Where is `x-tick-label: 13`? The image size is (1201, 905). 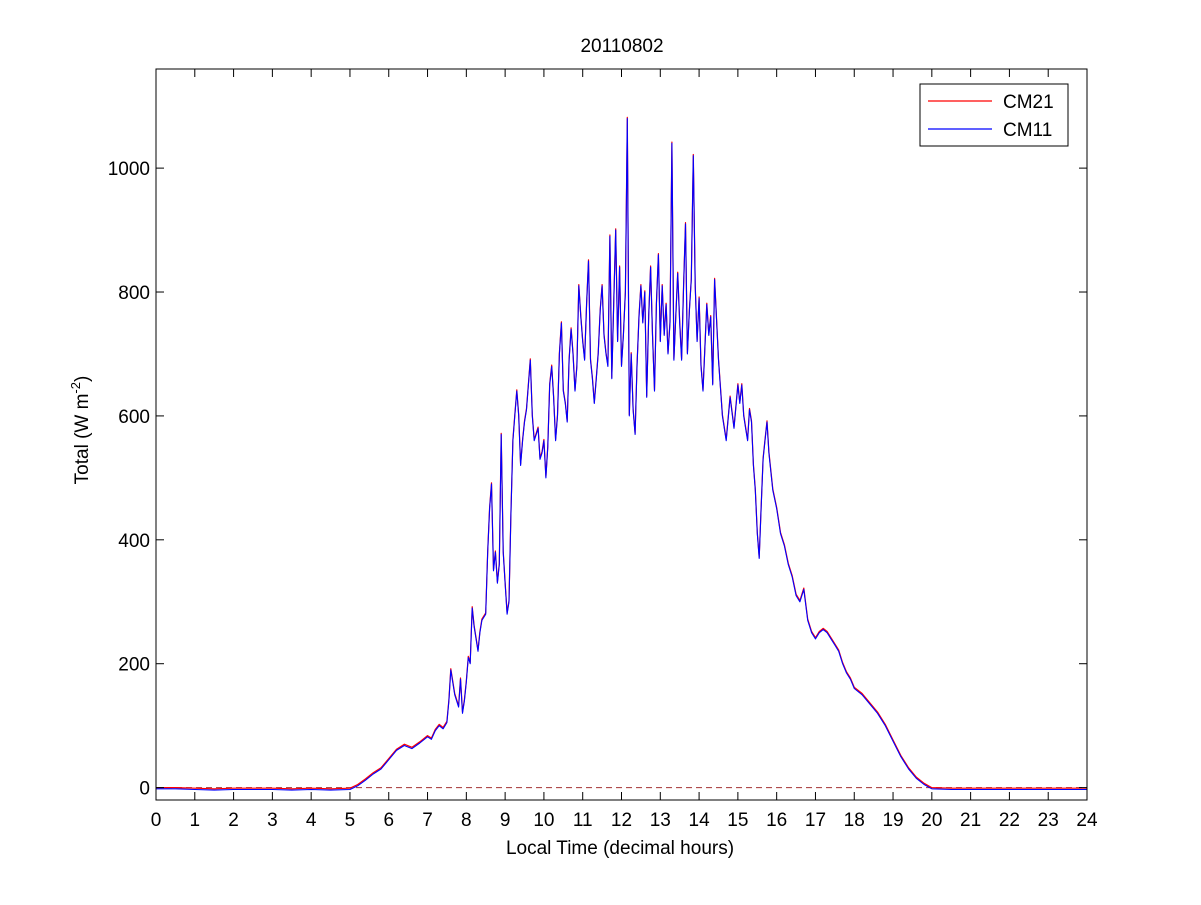
x-tick-label: 13 is located at coordinates (660, 820).